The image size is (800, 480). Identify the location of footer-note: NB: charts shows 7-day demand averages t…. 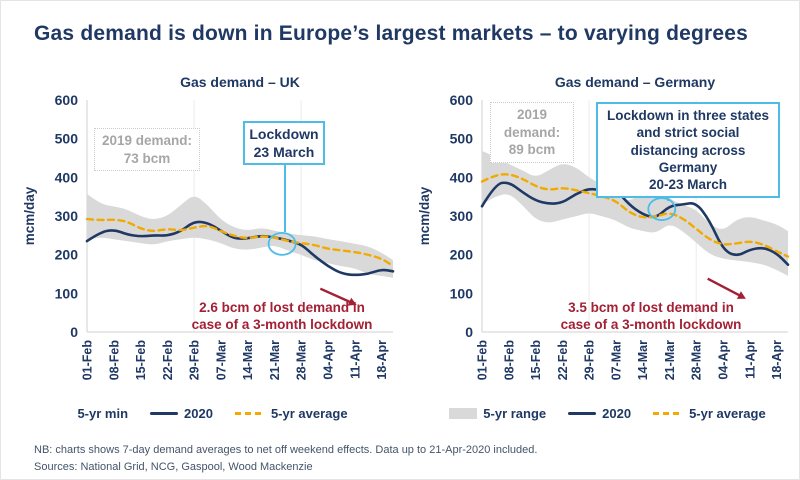
(286, 450).